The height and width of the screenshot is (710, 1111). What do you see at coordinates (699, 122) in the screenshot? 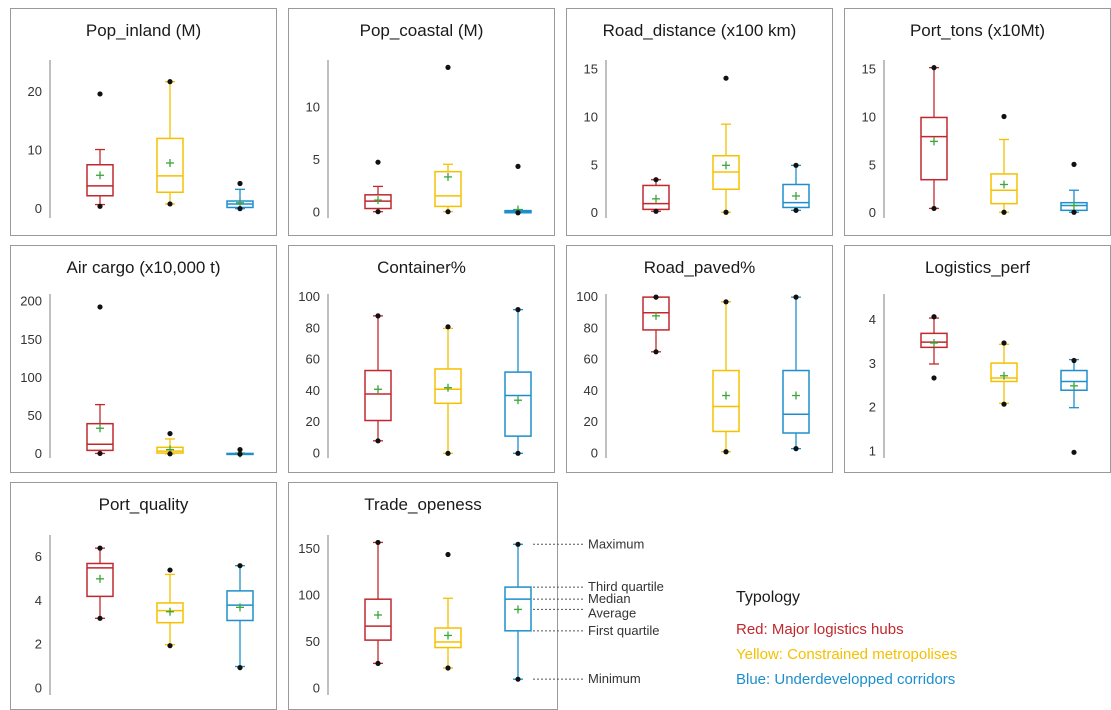
I see `panel-3: Road_distance (x100 km) 0 5 10 15` at bounding box center [699, 122].